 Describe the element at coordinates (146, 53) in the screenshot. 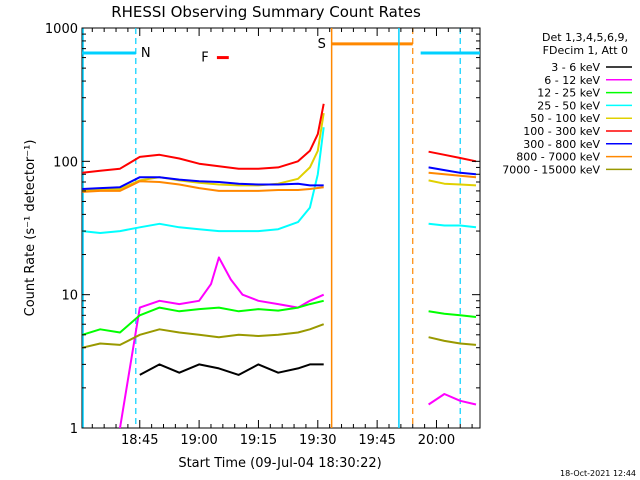

I see `marker-label: N` at that location.